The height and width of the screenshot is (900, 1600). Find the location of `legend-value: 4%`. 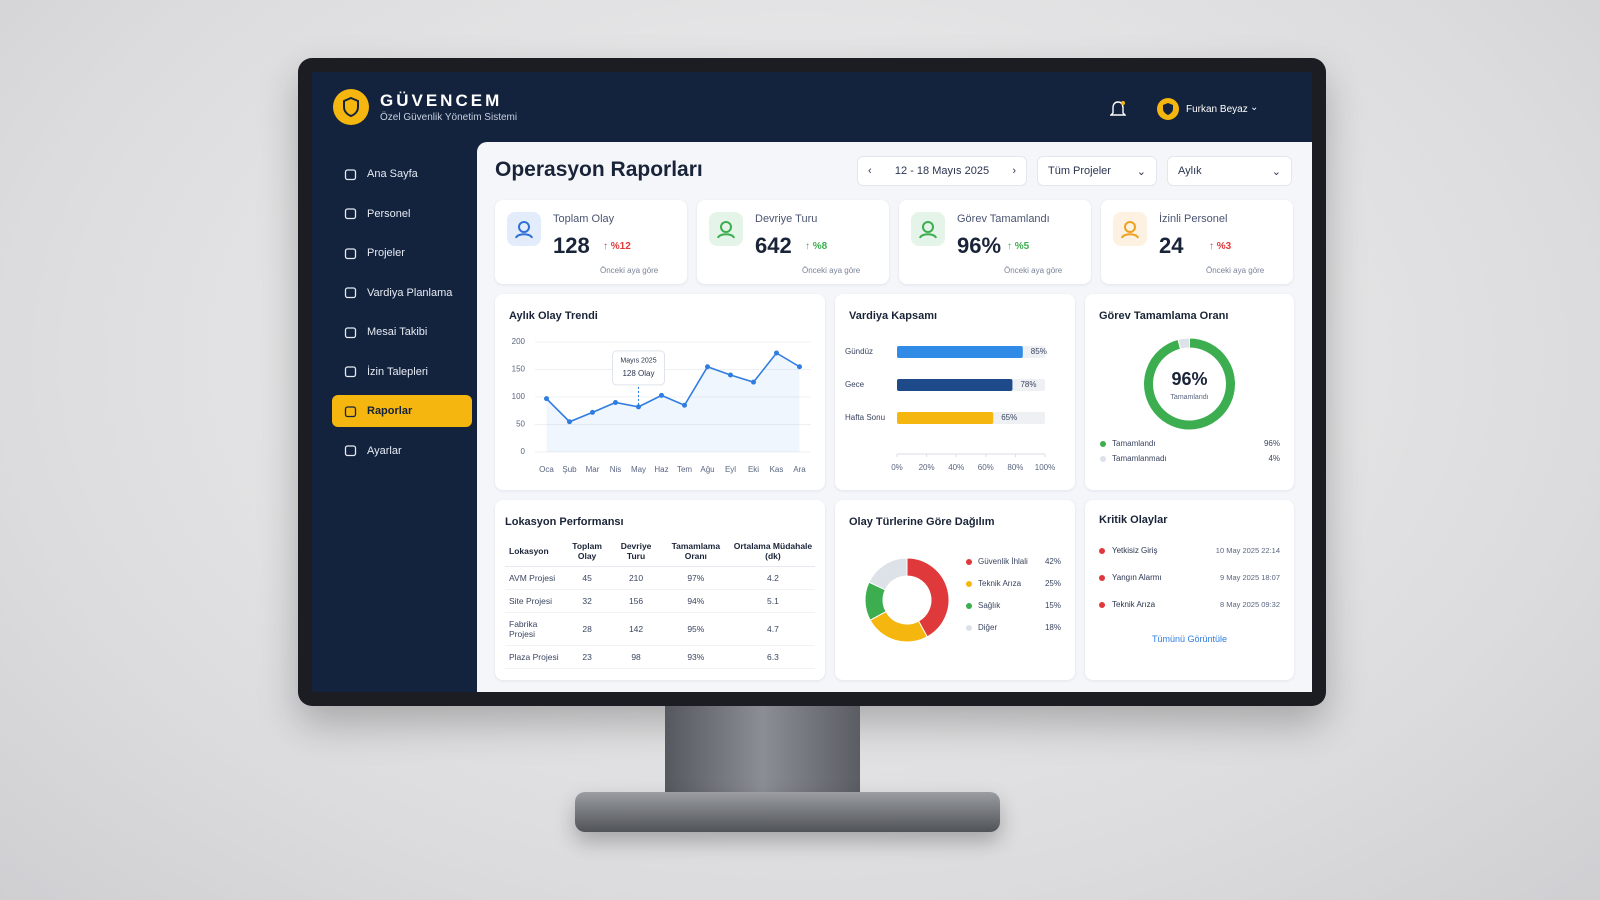

legend-value: 4% is located at coordinates (1274, 458).